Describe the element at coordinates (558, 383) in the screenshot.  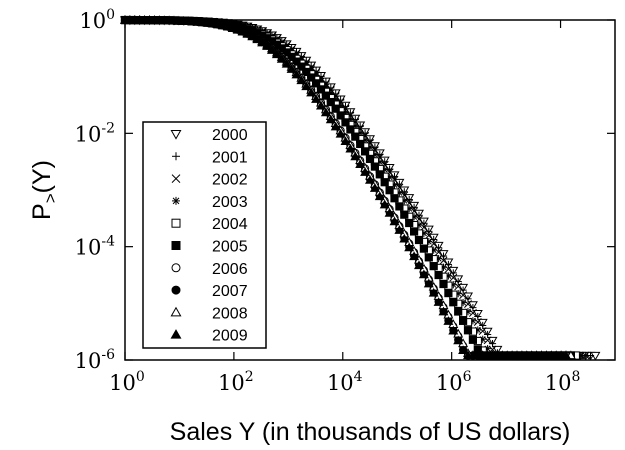
I see `x-tick-label-8-base: 10` at that location.